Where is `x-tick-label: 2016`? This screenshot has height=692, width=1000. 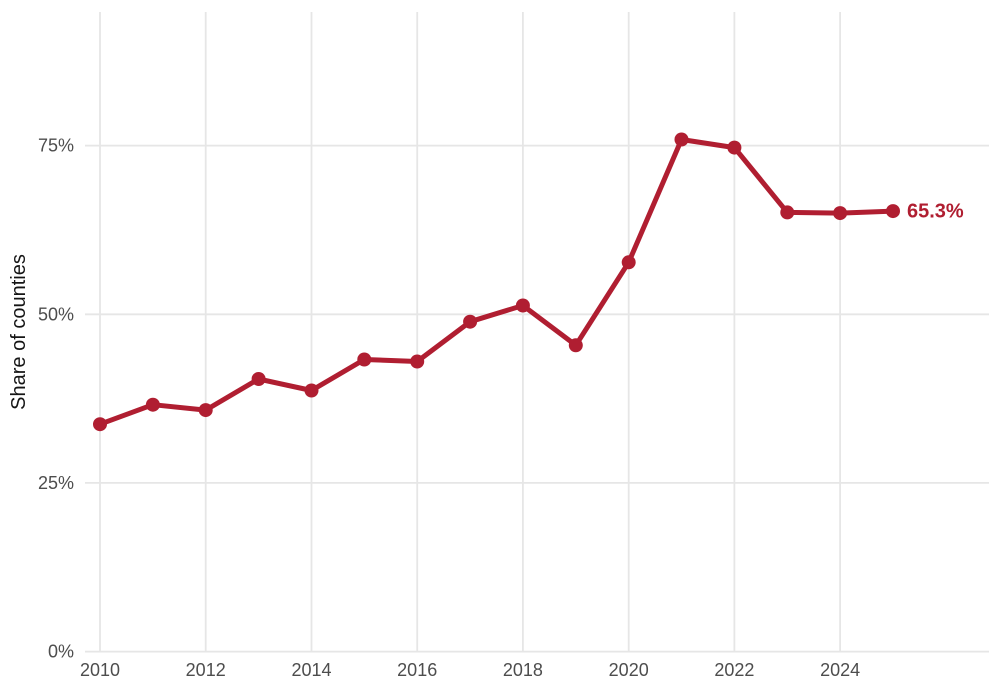
x-tick-label: 2016 is located at coordinates (417, 670).